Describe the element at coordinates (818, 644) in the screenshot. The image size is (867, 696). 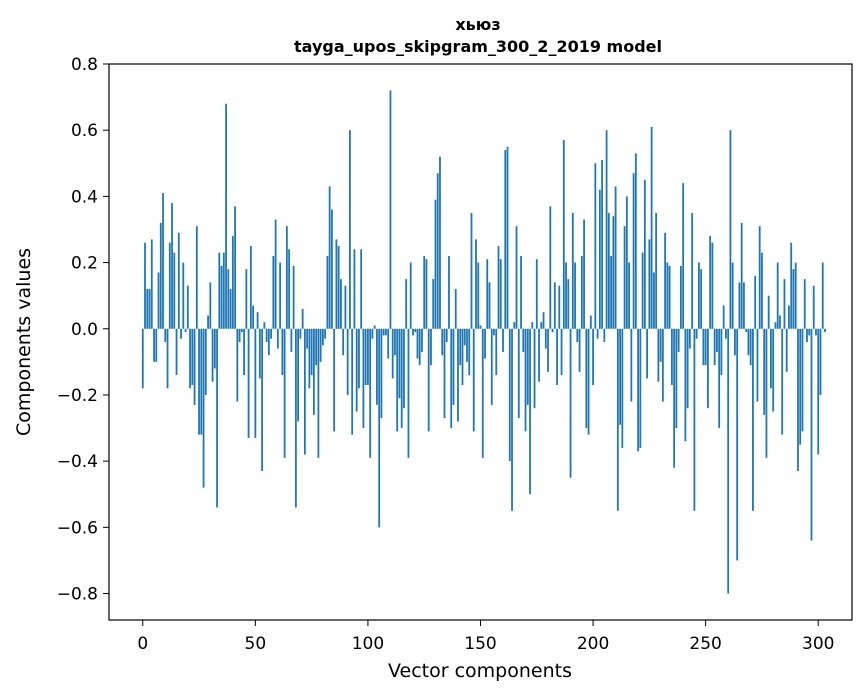
I see `x-tick-label: 300` at that location.